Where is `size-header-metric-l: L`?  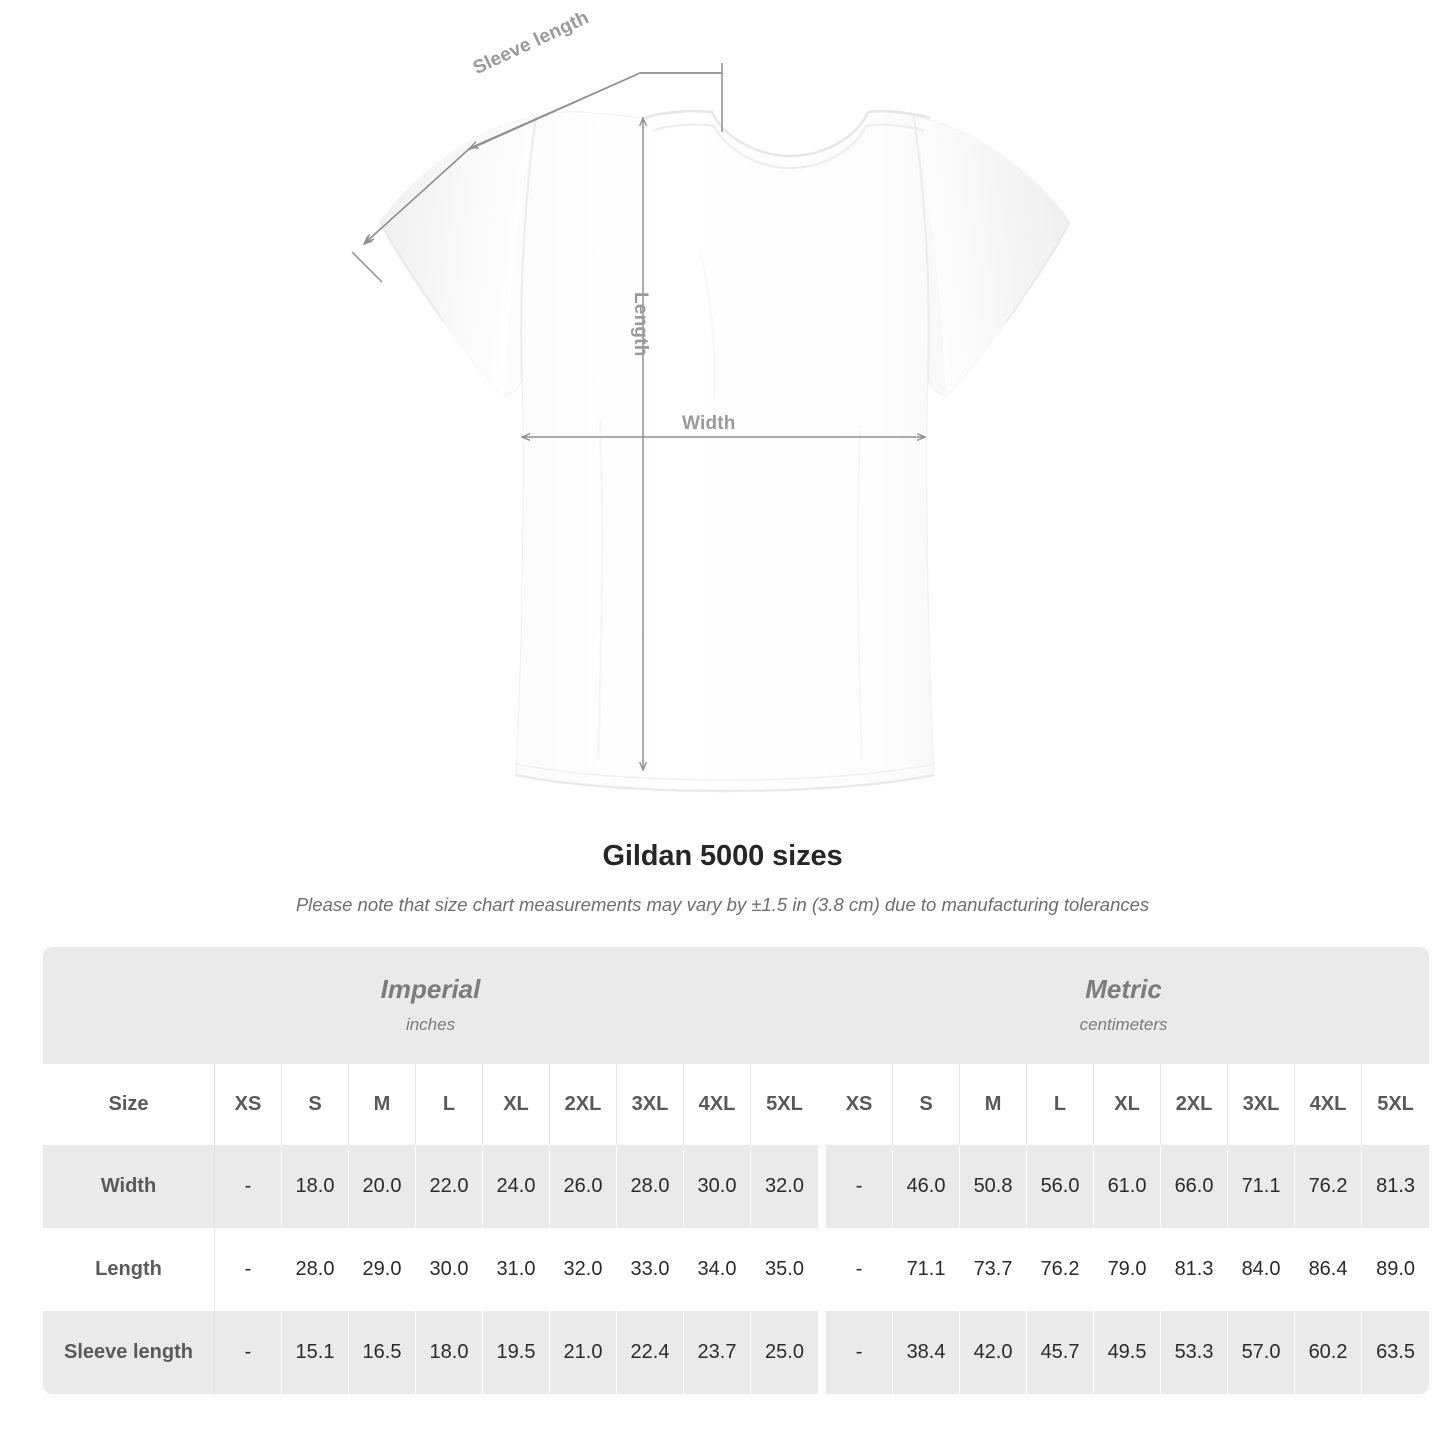
size-header-metric-l: L is located at coordinates (1061, 1104).